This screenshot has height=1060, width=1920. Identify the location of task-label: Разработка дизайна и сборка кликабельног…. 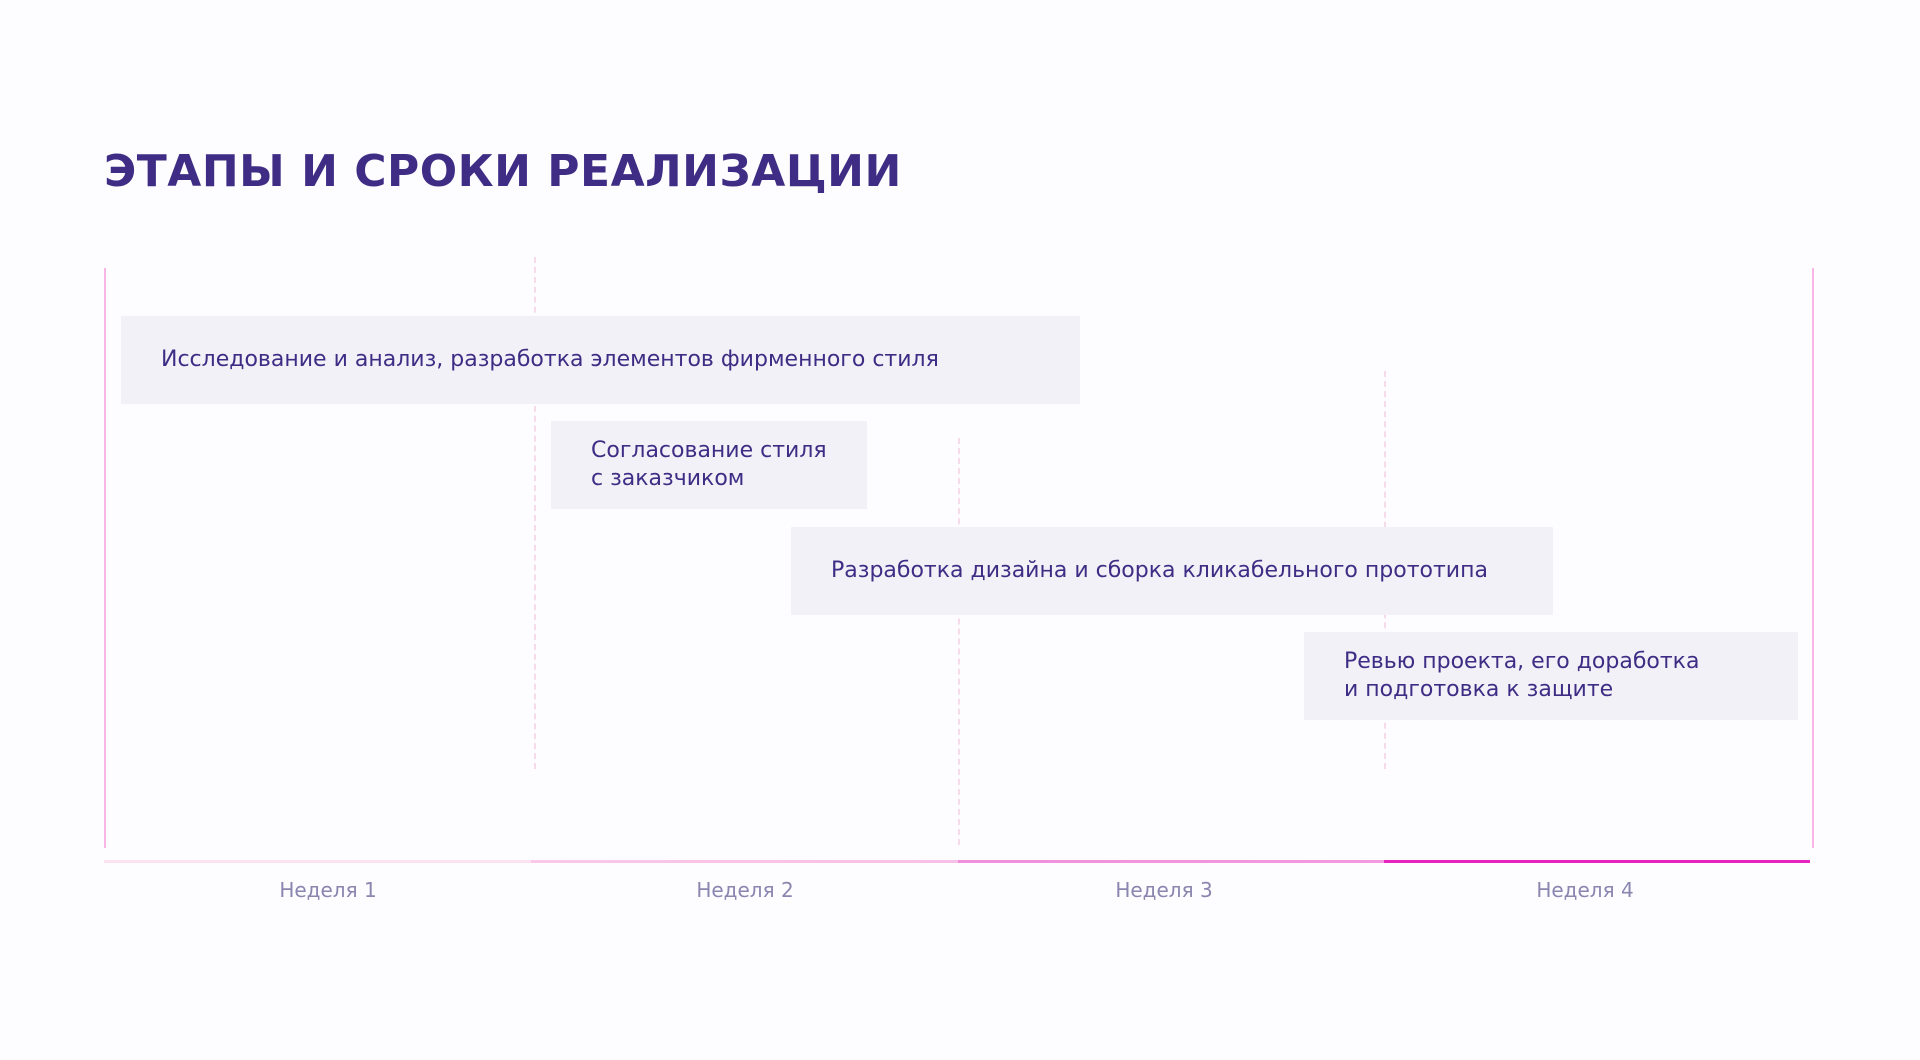
(1159, 570).